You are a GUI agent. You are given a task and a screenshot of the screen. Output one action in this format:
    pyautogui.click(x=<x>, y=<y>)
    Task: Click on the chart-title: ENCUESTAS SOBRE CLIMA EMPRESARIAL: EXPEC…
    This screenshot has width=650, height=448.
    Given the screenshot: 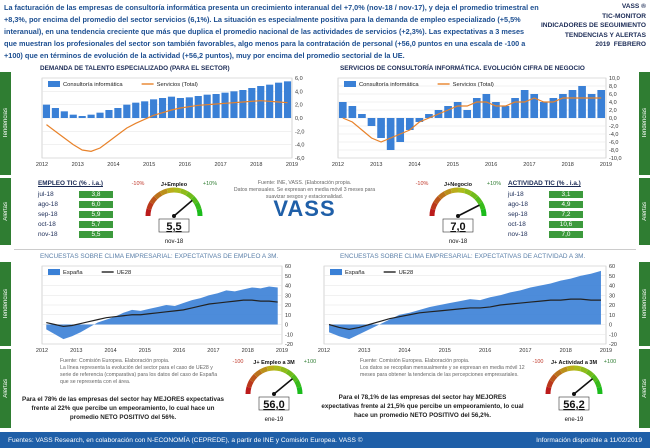 What is the action you would take?
    pyautogui.click(x=463, y=256)
    